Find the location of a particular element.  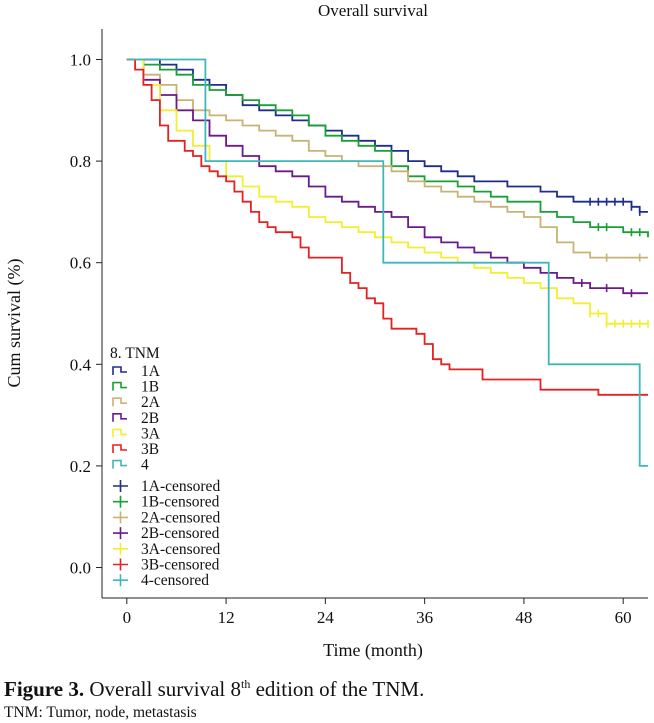

legend-censored-label: 1B-censored is located at coordinates (180, 502).